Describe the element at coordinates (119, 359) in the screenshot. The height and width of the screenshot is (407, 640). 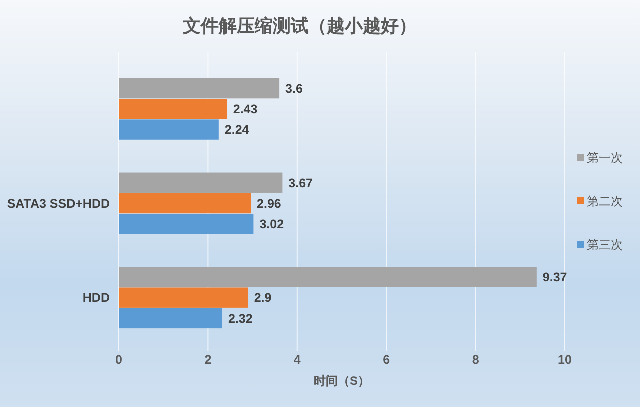
I see `x-tick-label: 0` at that location.